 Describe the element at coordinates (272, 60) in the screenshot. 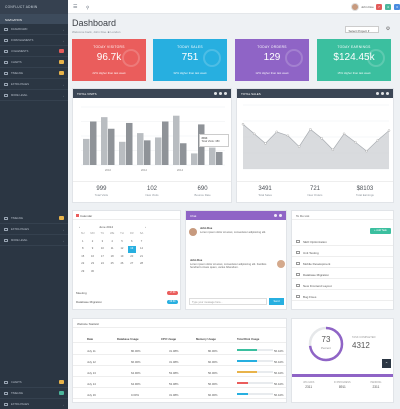

I see `stat-tile: TODAY ORDERS 129 12% Higher than last week` at that location.